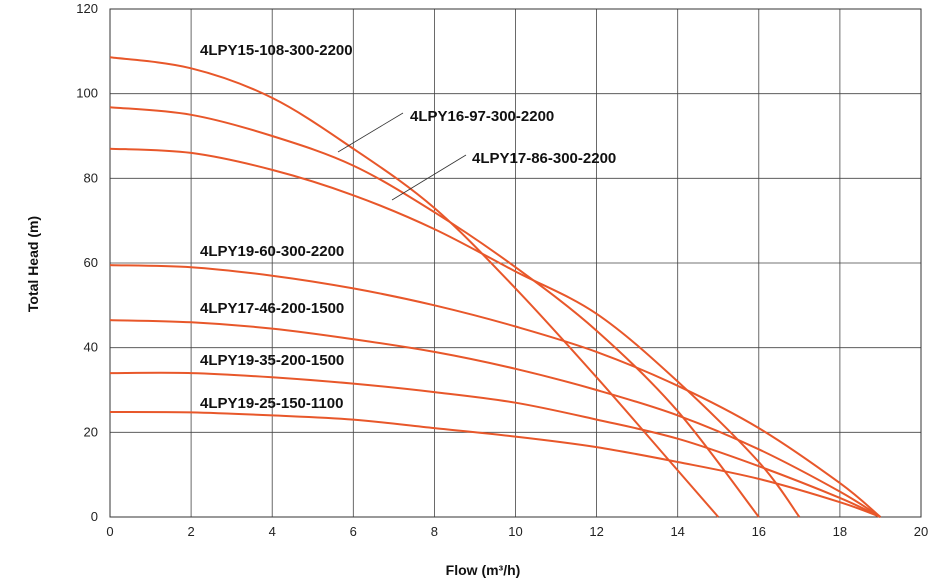 The image size is (951, 586). I want to click on series-label-7: 4LPY19-25-150-1100, so click(271, 403).